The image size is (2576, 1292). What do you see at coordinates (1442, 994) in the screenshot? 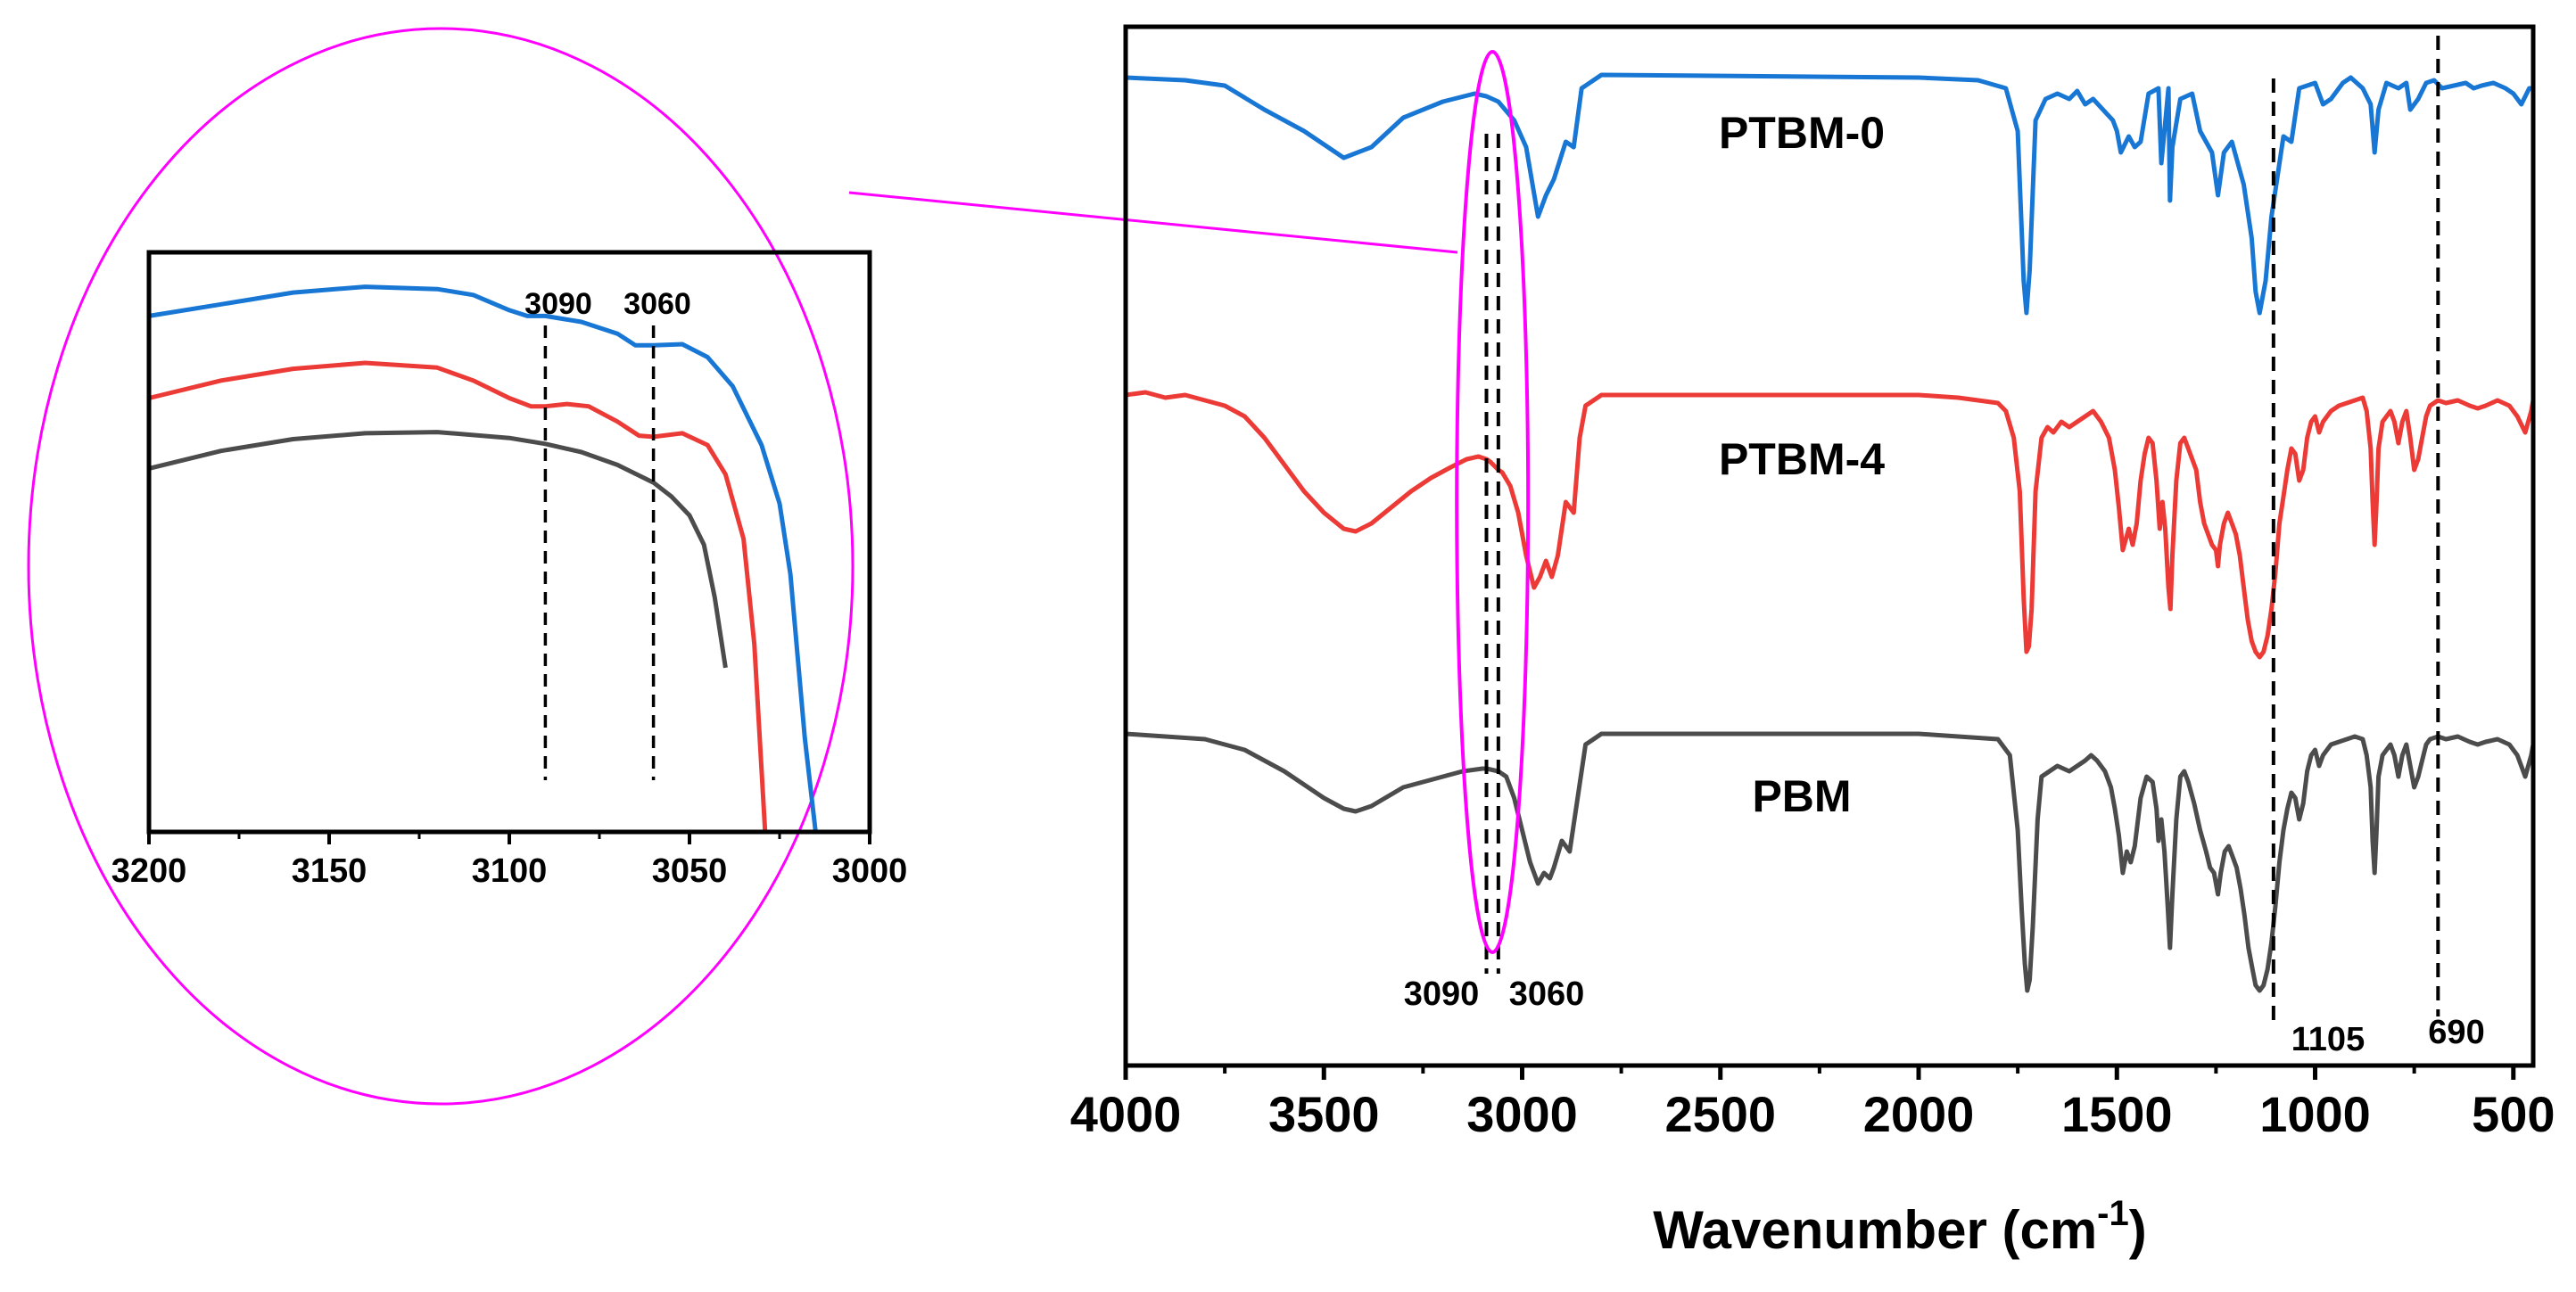
I see `annotation-label-3090: 3090` at bounding box center [1442, 994].